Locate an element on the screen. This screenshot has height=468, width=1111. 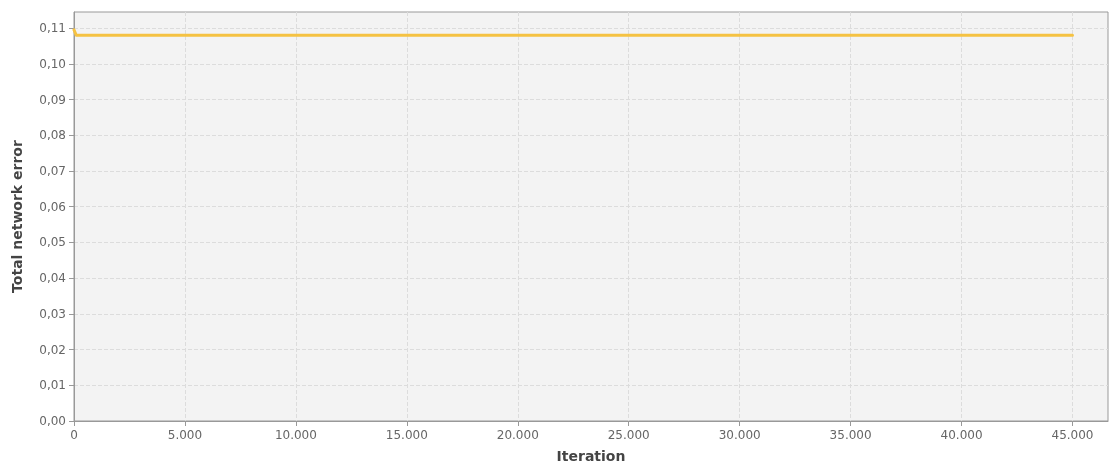
y-tick-label: 0,09 is located at coordinates (52, 99).